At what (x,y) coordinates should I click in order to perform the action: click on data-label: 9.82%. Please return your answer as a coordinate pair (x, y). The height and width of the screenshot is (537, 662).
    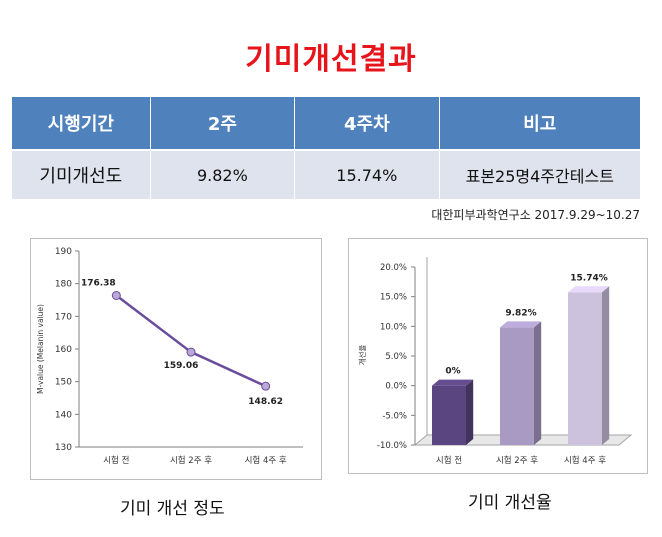
    Looking at the image, I should click on (520, 313).